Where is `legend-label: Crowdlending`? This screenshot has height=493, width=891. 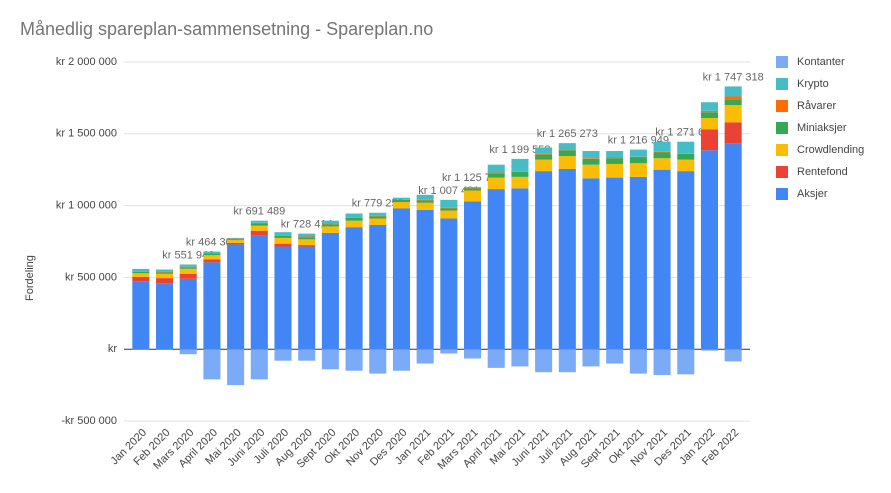
legend-label: Crowdlending is located at coordinates (830, 150).